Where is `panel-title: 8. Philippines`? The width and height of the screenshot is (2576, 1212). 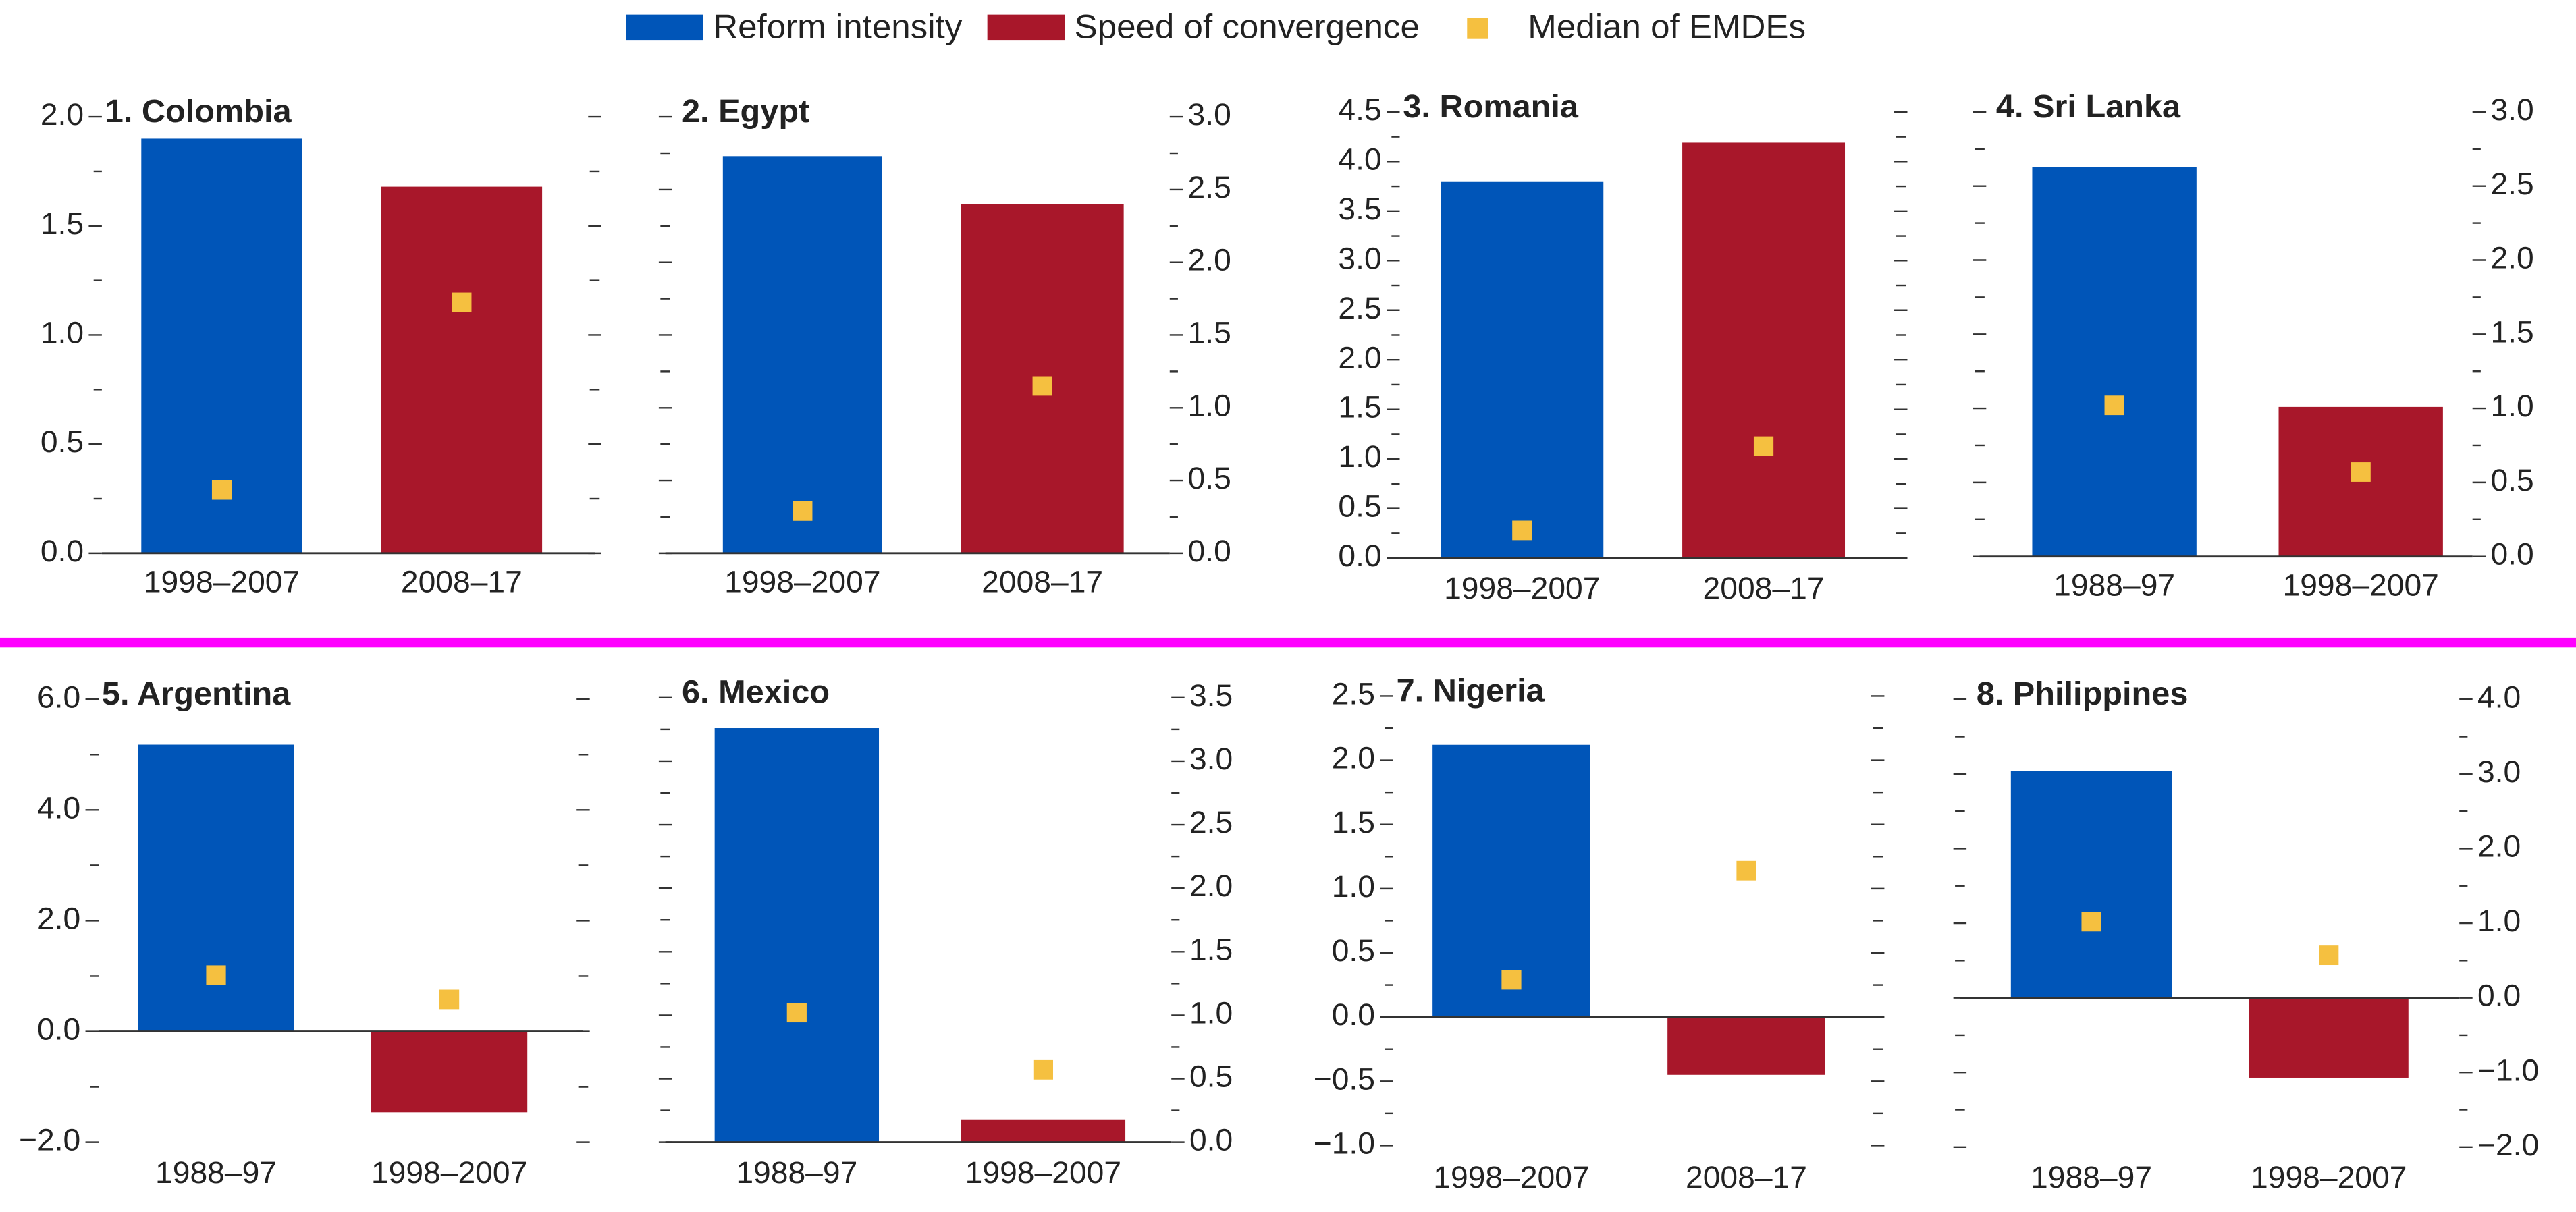 panel-title: 8. Philippines is located at coordinates (2083, 694).